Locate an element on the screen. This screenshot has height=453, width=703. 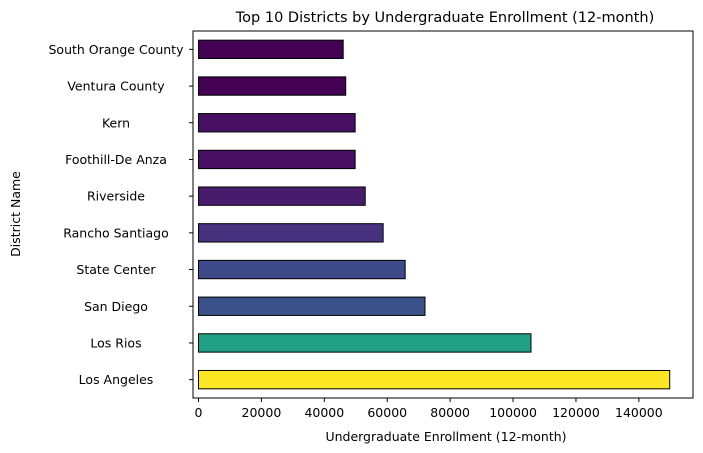
y-tick-label: Los Angeles is located at coordinates (116, 379).